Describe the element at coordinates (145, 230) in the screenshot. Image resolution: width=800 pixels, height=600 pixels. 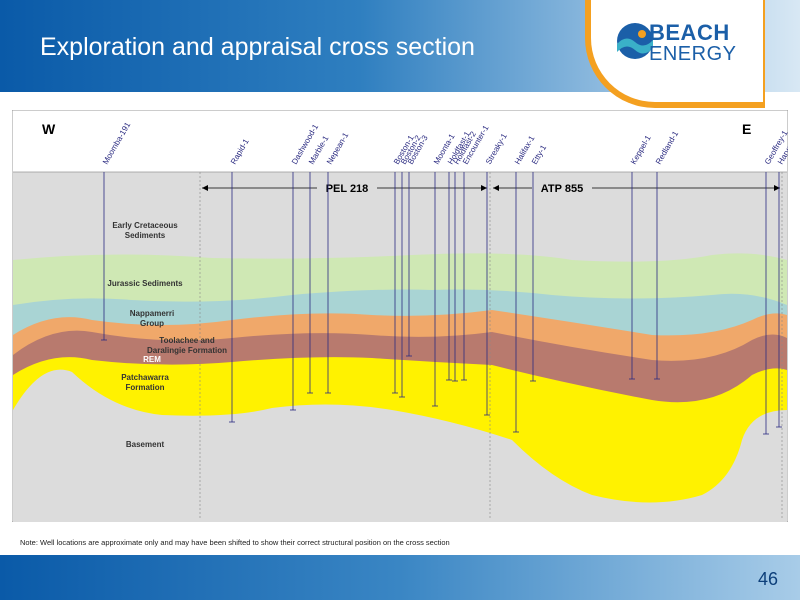
I see `layer-label-early-cretaceous: Early Cretaceous Sediments` at that location.